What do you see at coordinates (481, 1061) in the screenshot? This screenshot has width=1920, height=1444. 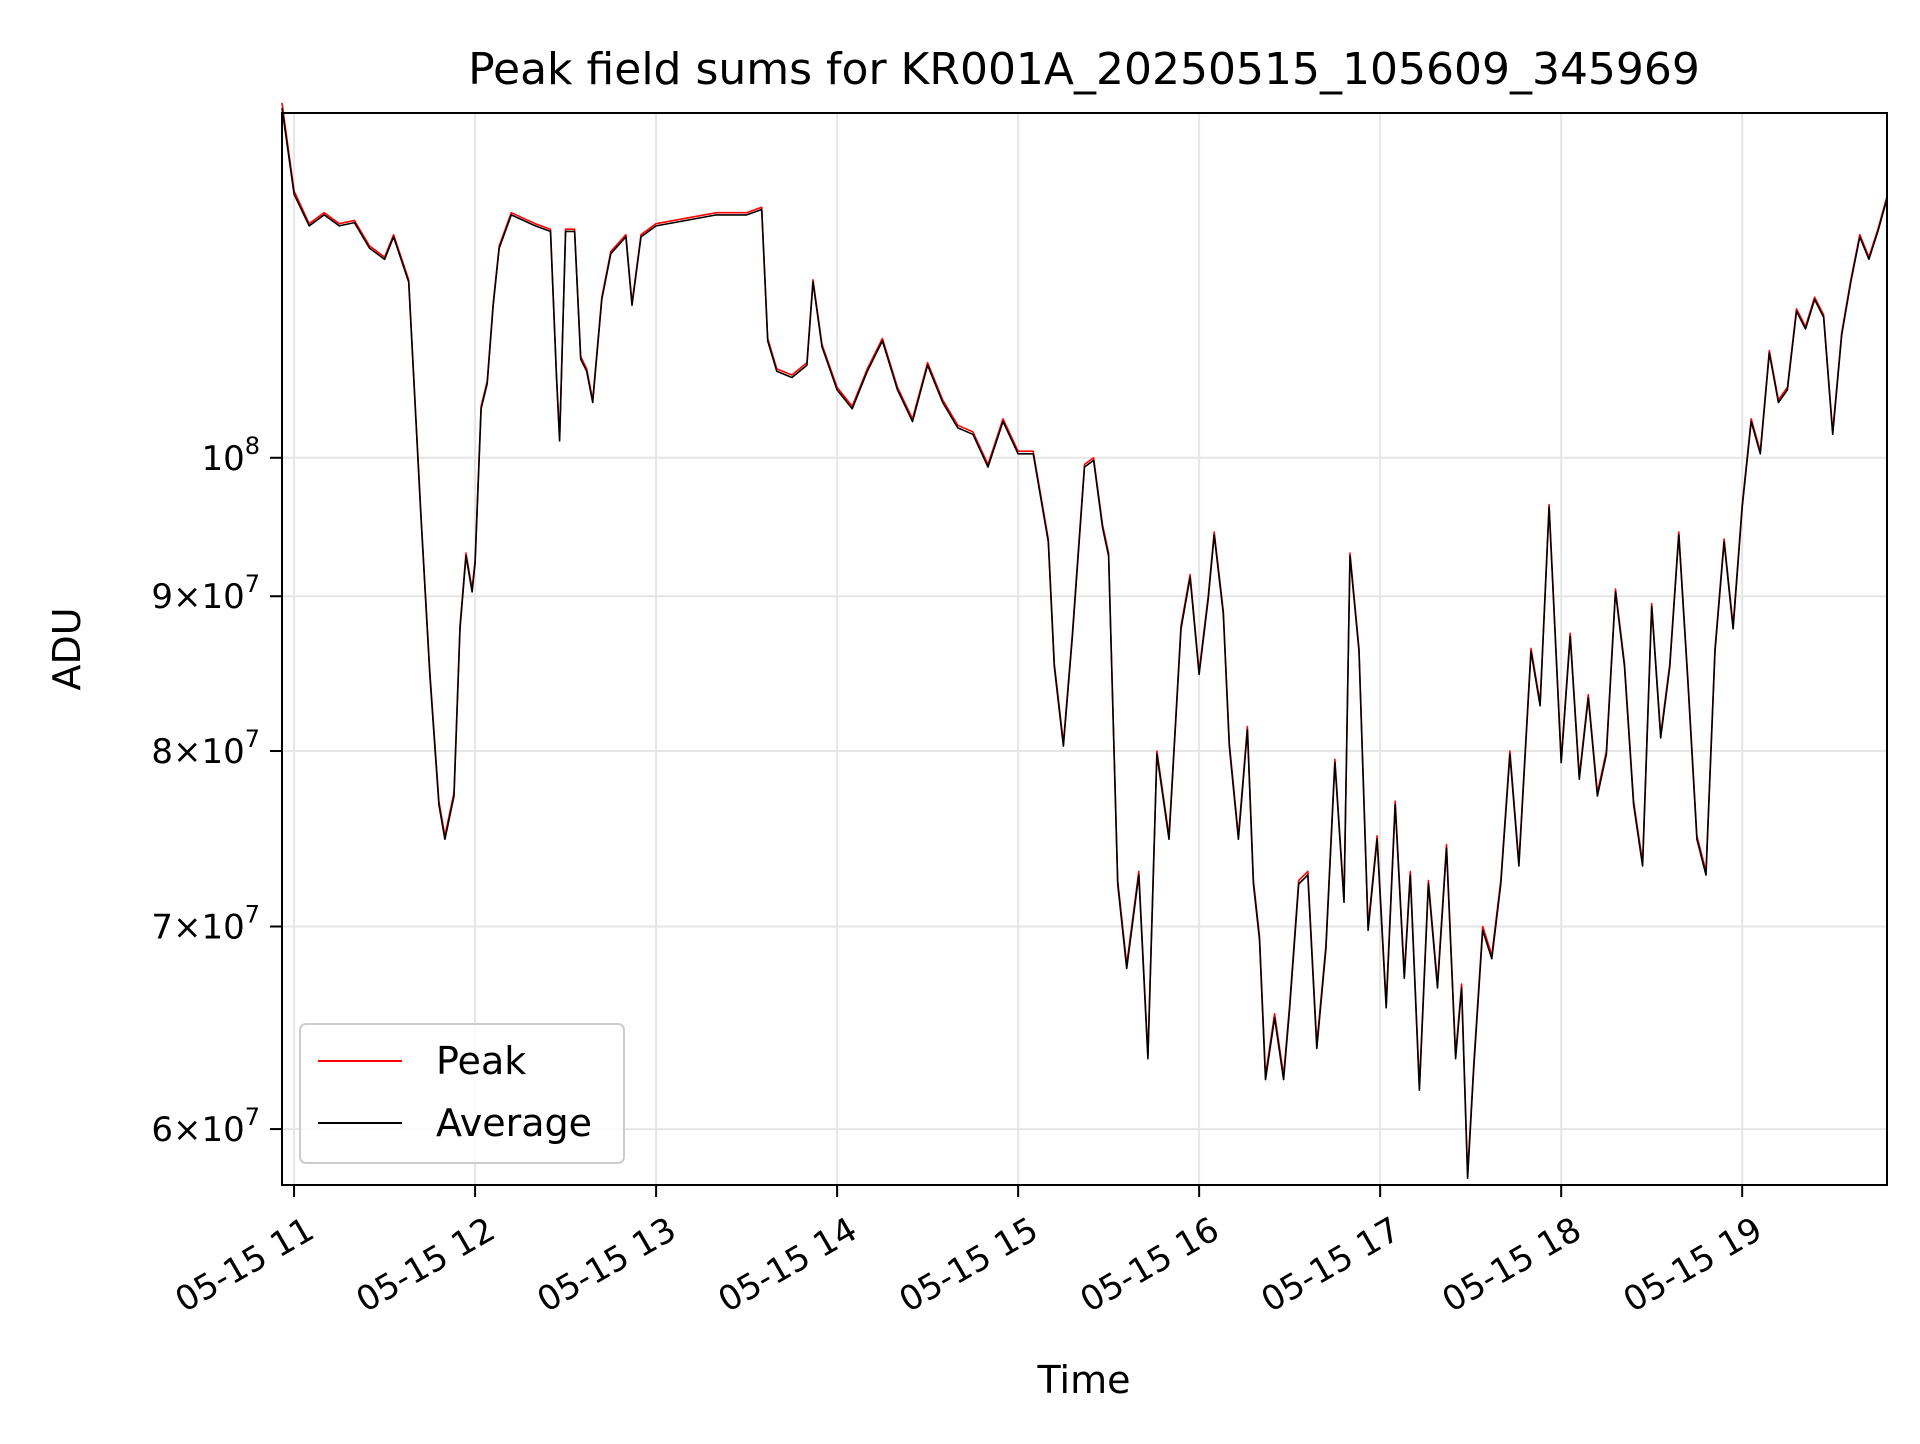 I see `legend-label-peak: Peak` at bounding box center [481, 1061].